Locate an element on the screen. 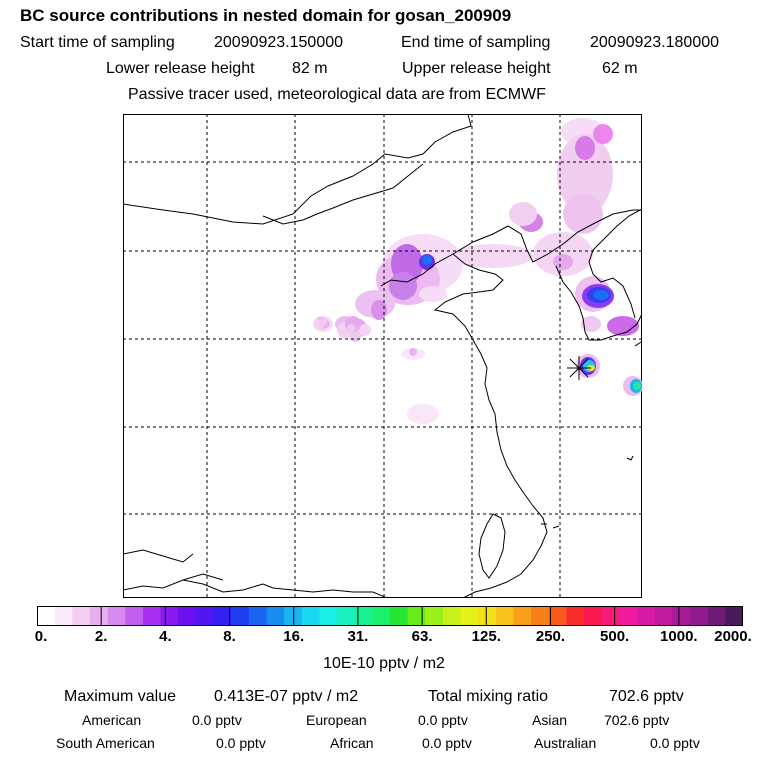  colorbar-tick-label: 125. is located at coordinates (486, 636).